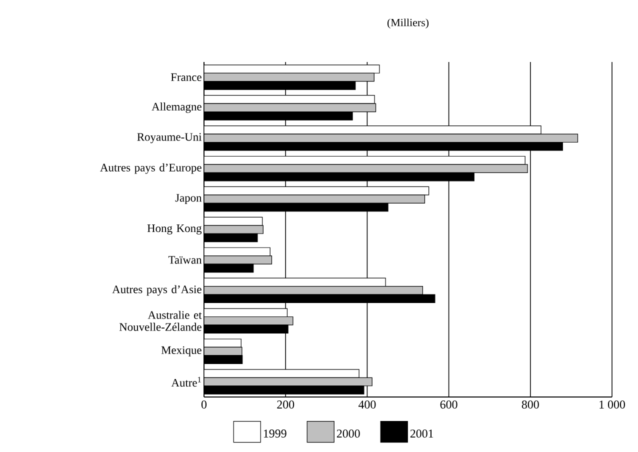  I want to click on y-tick-label: Australie et Nouvelle-Zélande, so click(160, 320).